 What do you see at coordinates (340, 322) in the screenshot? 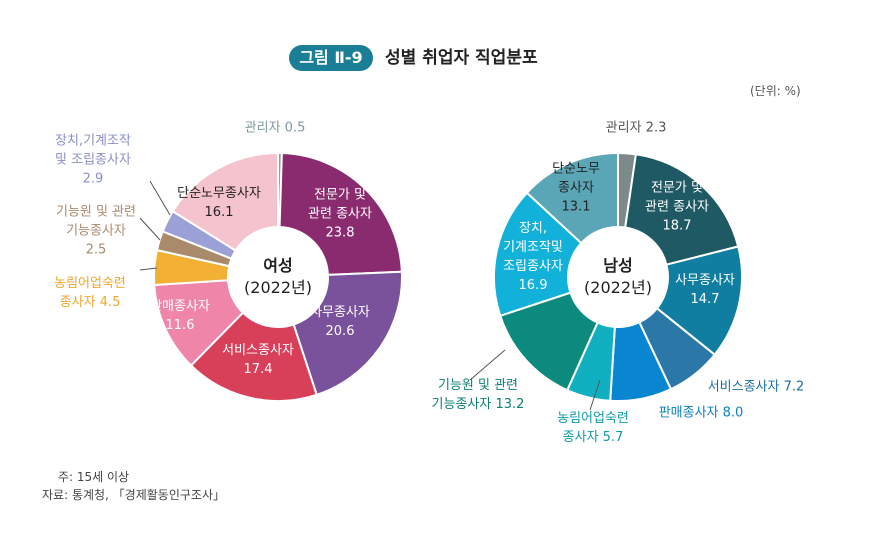
I see `slice-label: 사무종사자 20.6` at bounding box center [340, 322].